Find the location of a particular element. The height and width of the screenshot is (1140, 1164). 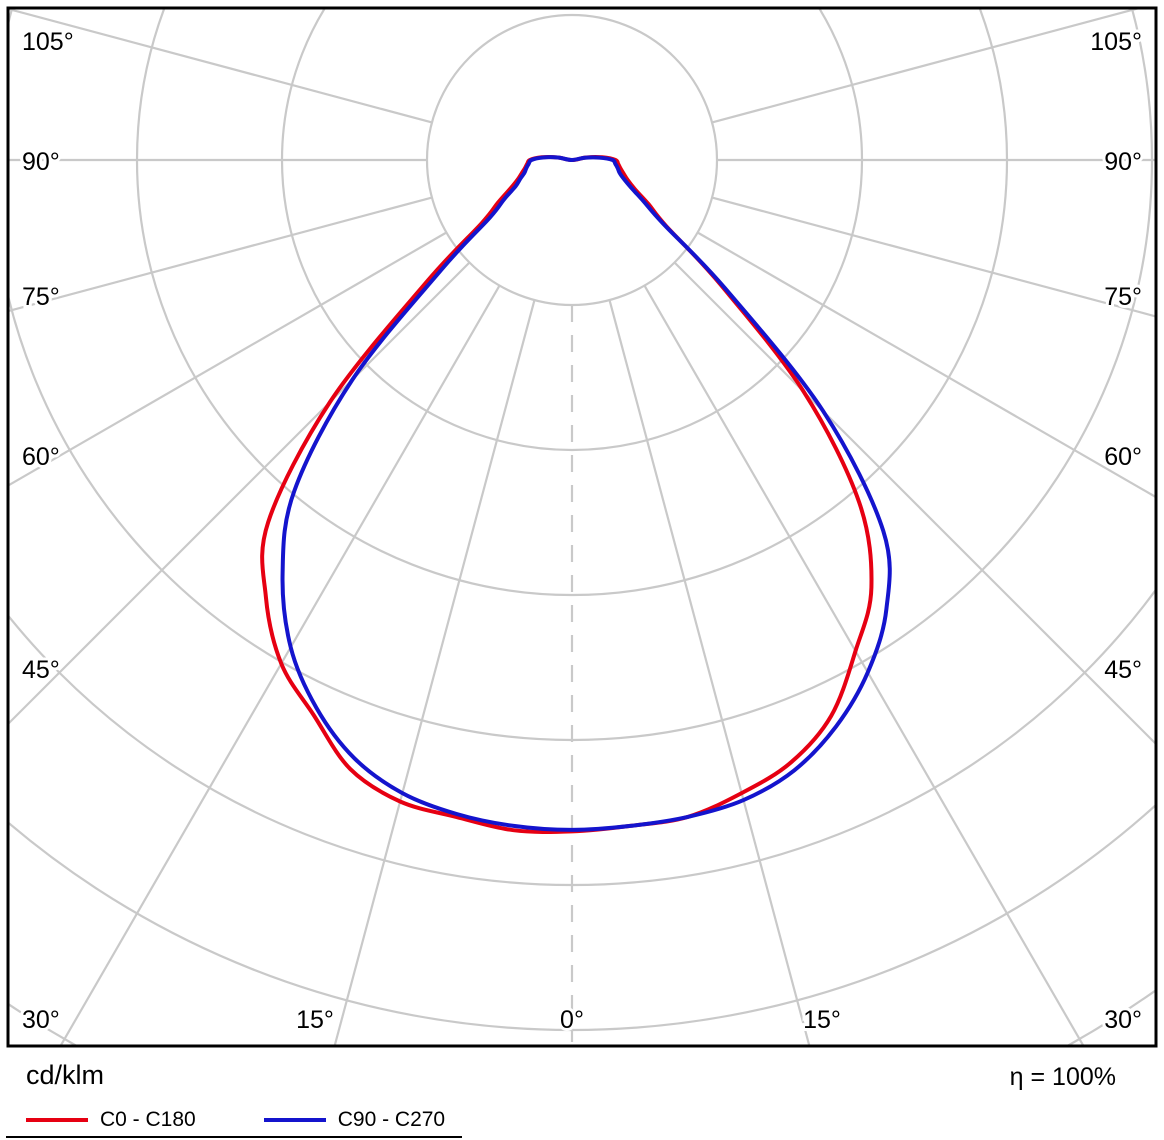

legend-label-c90-c270: C90 - C270 is located at coordinates (391, 1119).